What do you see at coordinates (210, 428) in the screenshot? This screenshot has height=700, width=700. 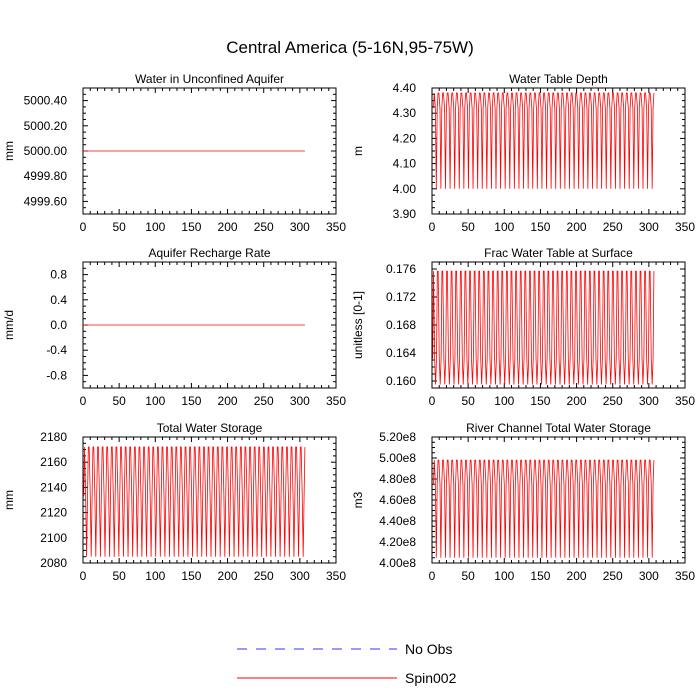 I see `panel-title: Total Water Storage` at bounding box center [210, 428].